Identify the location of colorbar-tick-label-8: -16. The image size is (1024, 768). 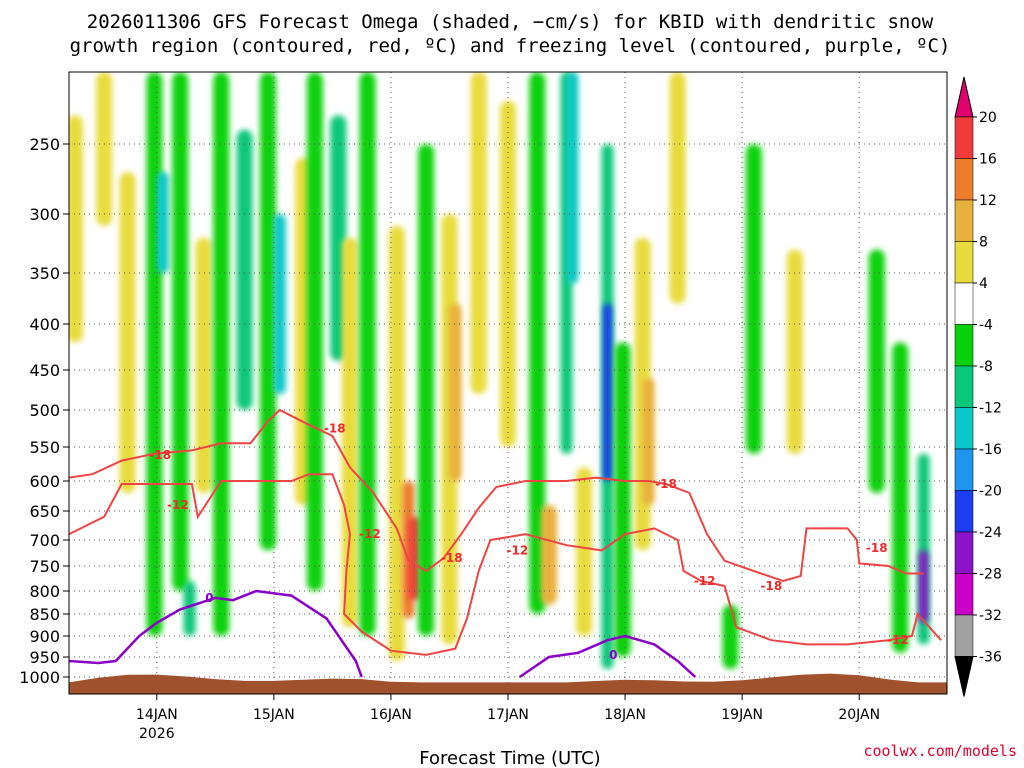
(990, 450).